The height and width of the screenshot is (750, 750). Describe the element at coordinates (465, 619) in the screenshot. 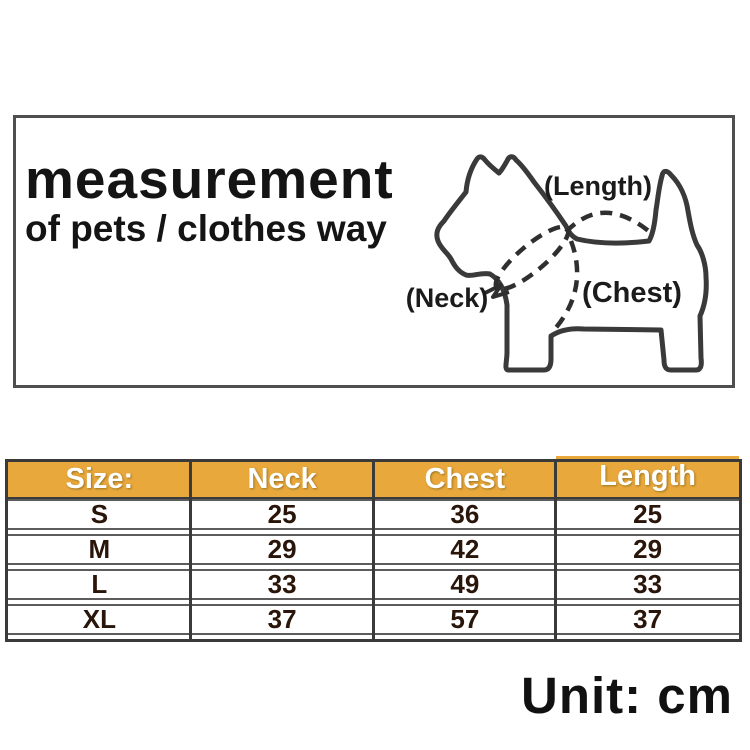

I see `table-cell-chest: 57` at that location.